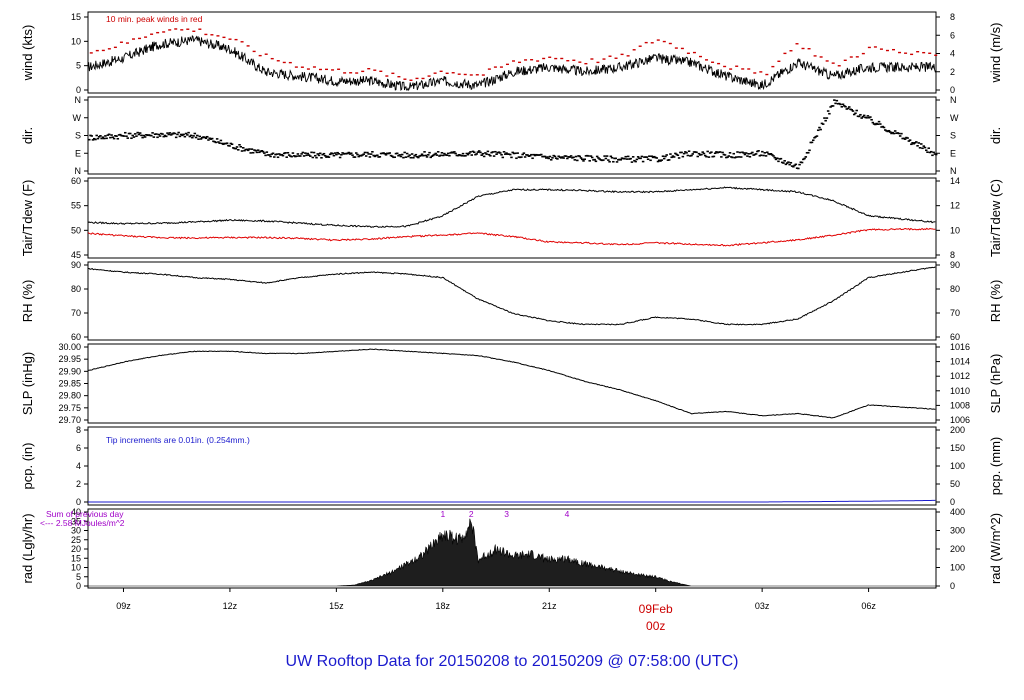 Image resolution: width=1024 pixels, height=700 pixels. Describe the element at coordinates (954, 118) in the screenshot. I see `right-tick-label: W` at that location.